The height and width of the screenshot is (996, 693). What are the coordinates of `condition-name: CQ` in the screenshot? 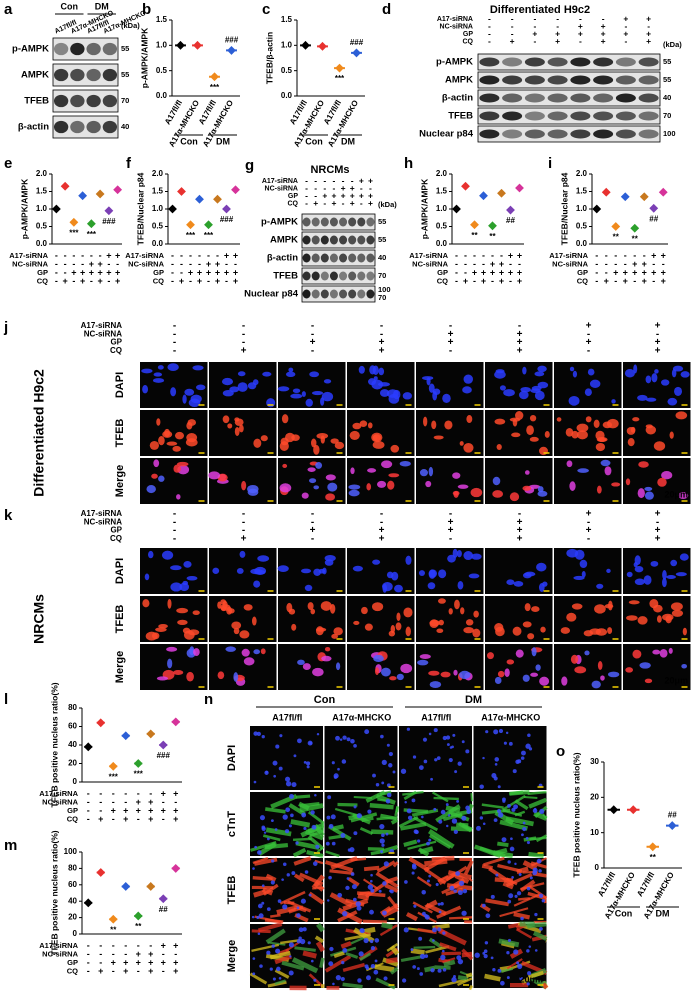 It's located at (468, 41).